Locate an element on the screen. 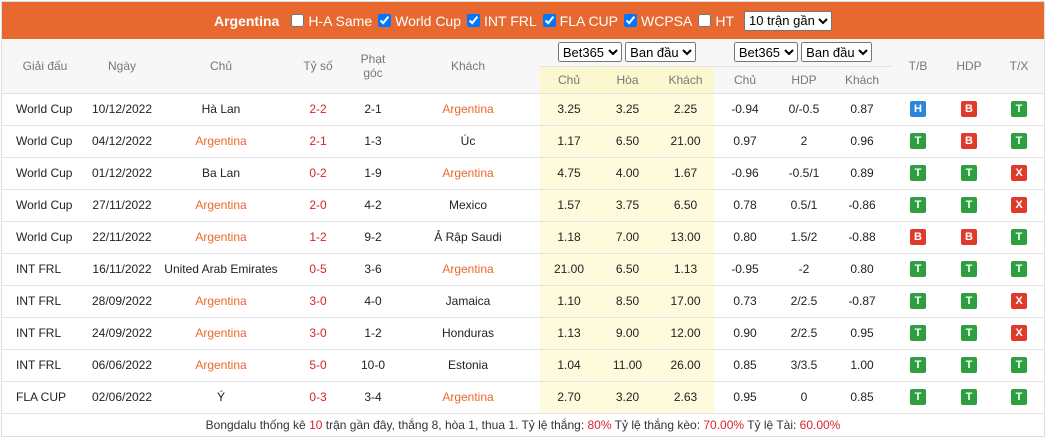 This screenshot has width=1046, height=438. sub-col-header: Khách is located at coordinates (862, 80).